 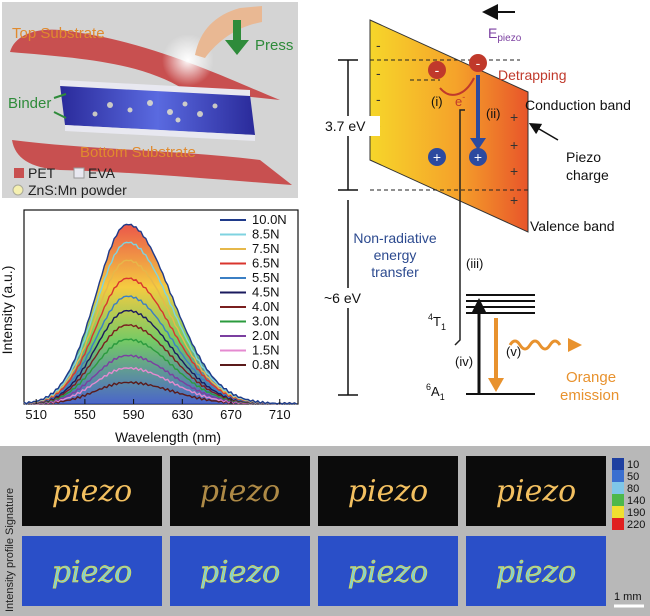 I want to click on x-tick-label: 510, so click(x=36, y=414).